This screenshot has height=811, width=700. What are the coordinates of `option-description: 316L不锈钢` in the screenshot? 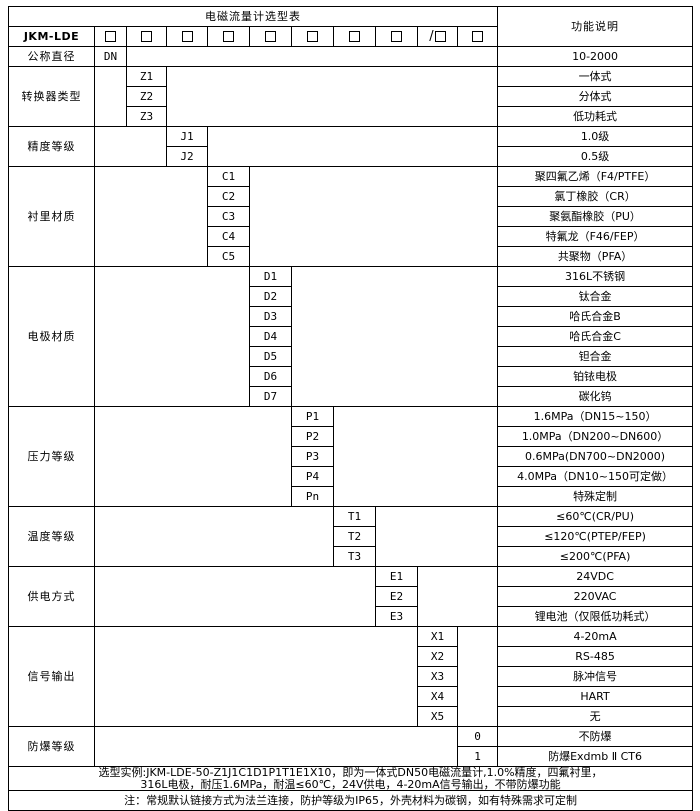 It's located at (595, 276).